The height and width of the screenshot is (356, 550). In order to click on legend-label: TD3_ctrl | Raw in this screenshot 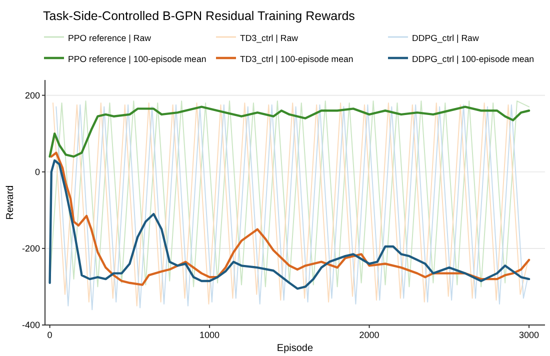, I will do `click(269, 38)`.